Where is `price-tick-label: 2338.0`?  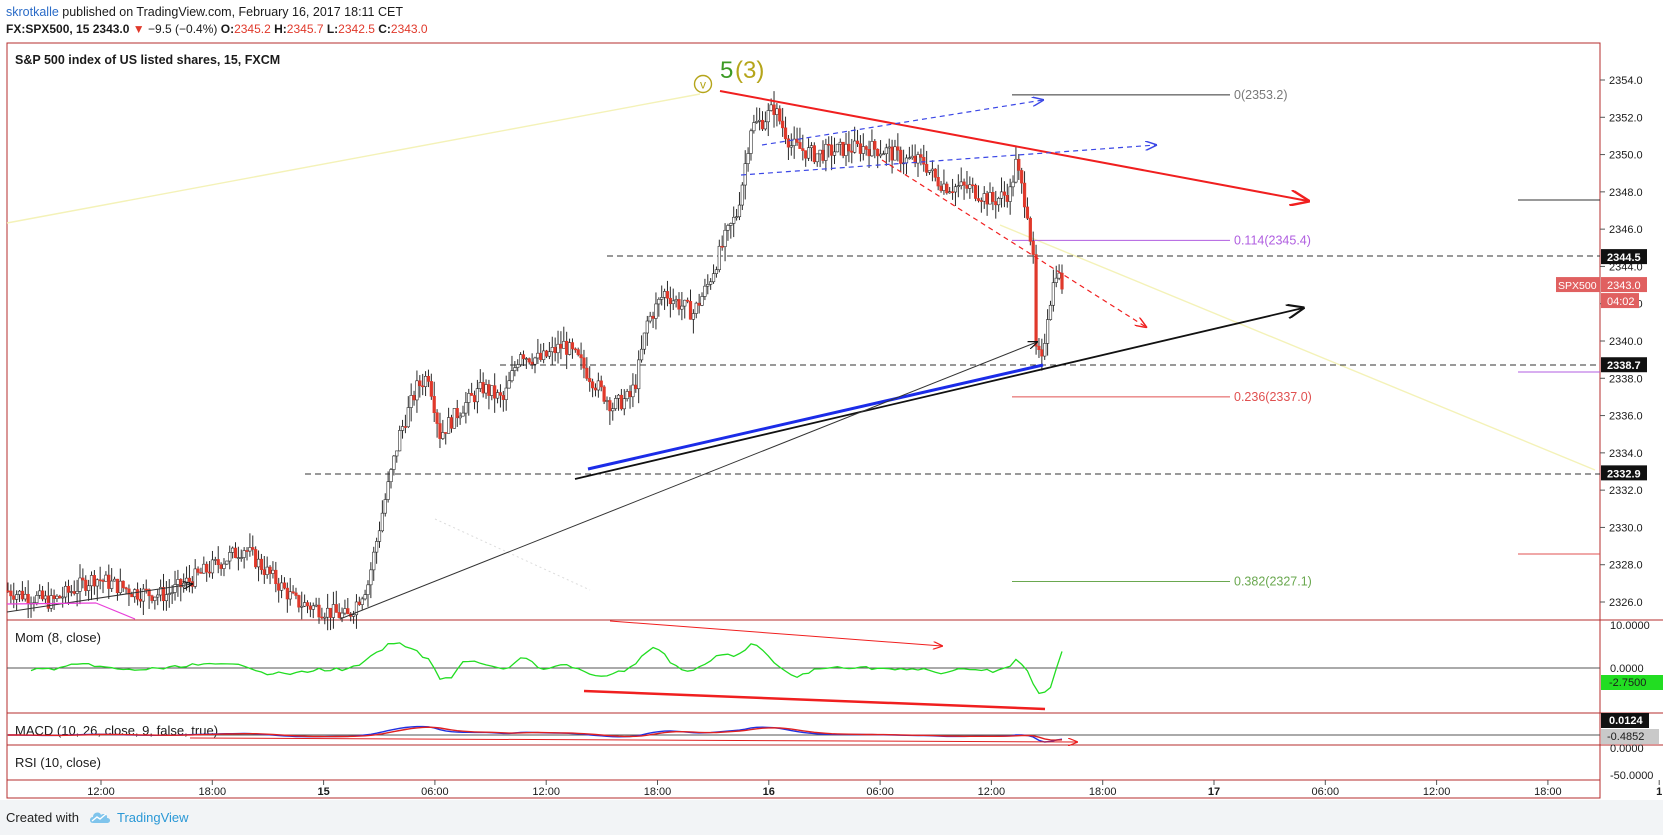 price-tick-label: 2338.0 is located at coordinates (1626, 379).